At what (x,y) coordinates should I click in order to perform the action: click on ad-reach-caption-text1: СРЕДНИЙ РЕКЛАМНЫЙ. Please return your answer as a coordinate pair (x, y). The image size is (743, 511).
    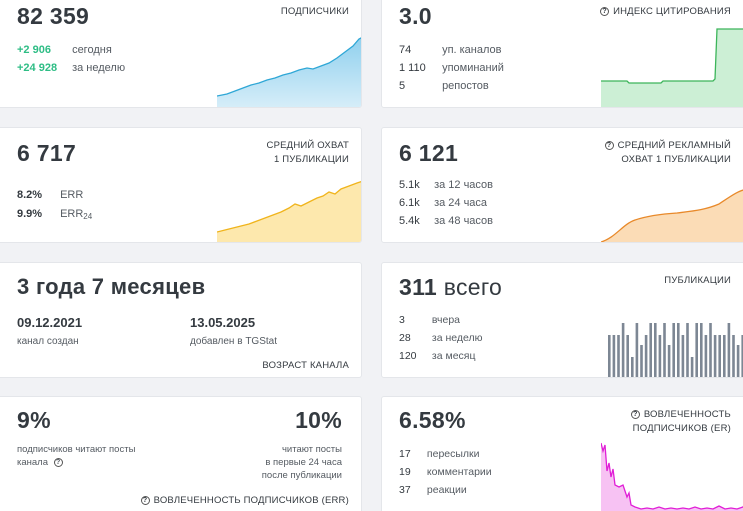
    Looking at the image, I should click on (674, 145).